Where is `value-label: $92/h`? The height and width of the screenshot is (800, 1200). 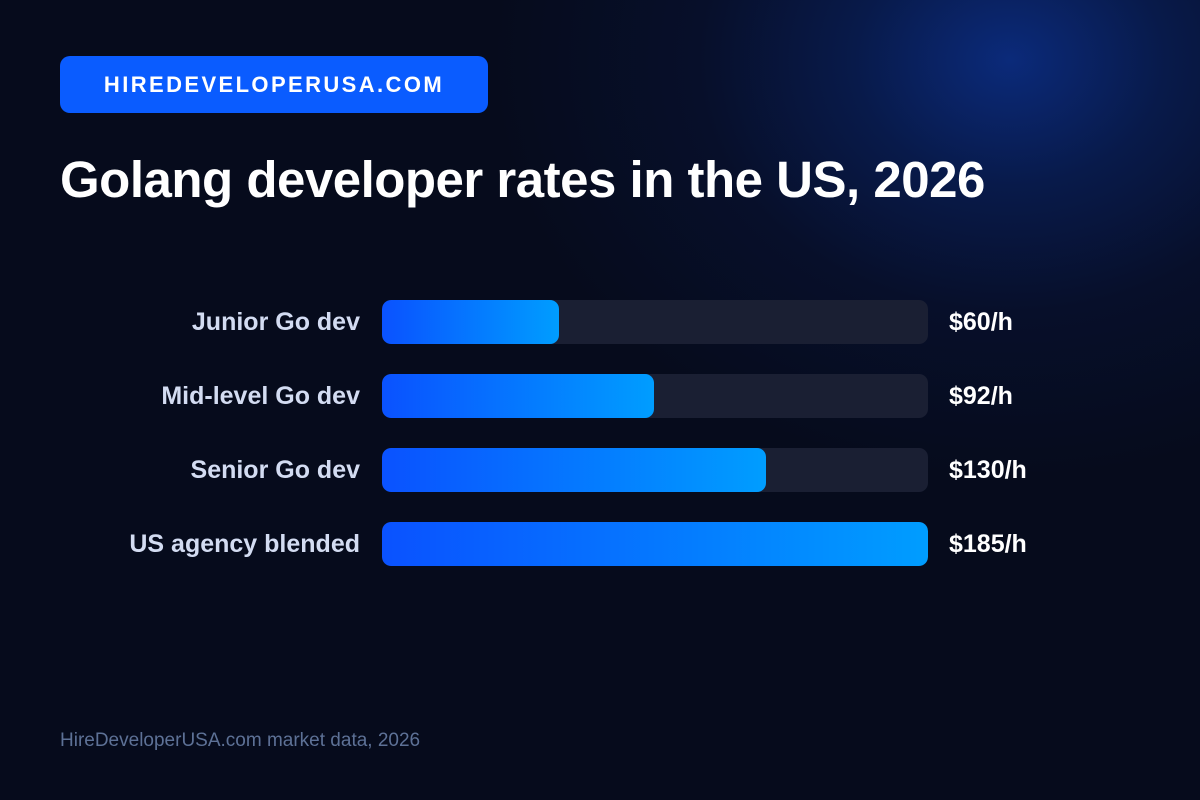
value-label: $92/h is located at coordinates (981, 396).